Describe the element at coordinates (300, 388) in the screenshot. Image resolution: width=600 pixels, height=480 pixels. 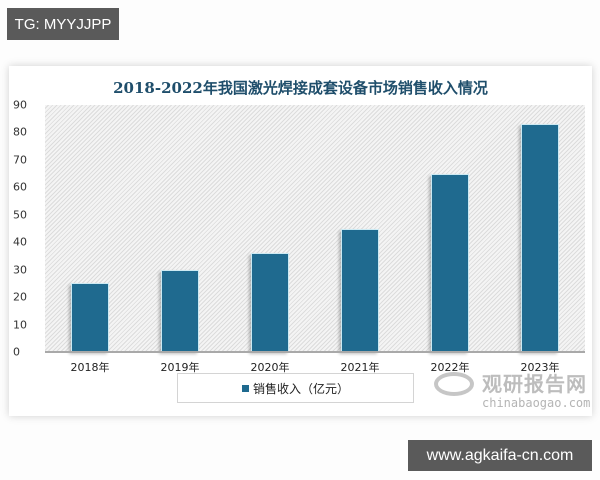
I see `legend-label: 销售收入（亿元）` at that location.